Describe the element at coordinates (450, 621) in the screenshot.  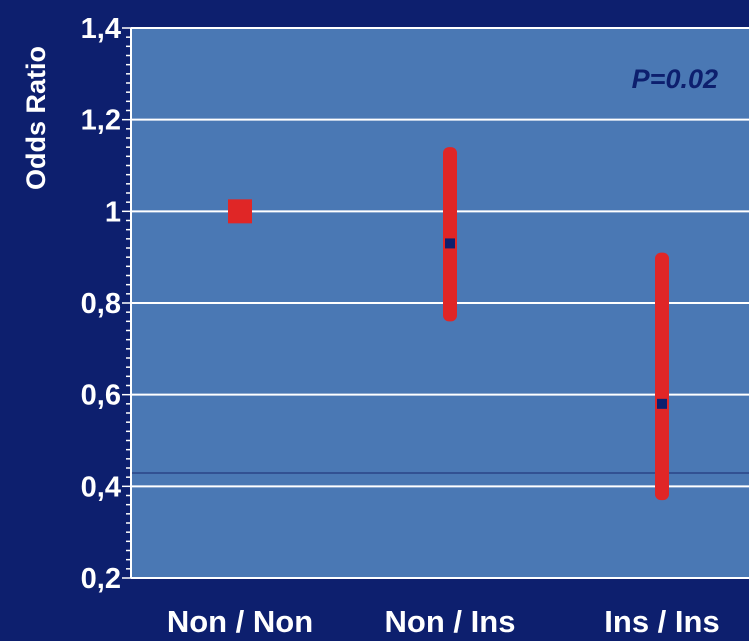
I see `x-category-label: Non / Ins` at that location.